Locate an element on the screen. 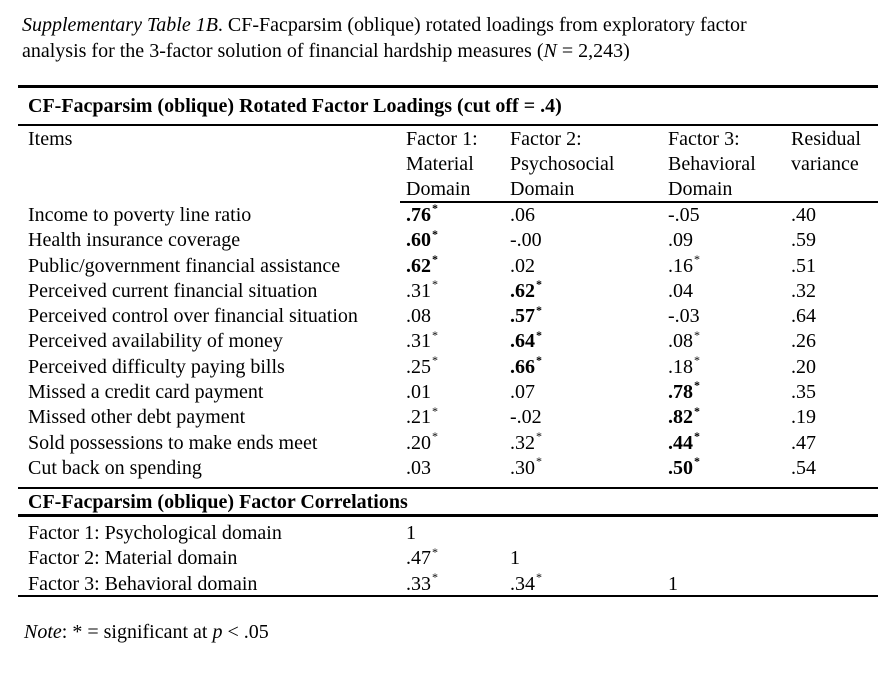 This screenshot has height=676, width=890. factor3-loading: .44* is located at coordinates (729, 443).